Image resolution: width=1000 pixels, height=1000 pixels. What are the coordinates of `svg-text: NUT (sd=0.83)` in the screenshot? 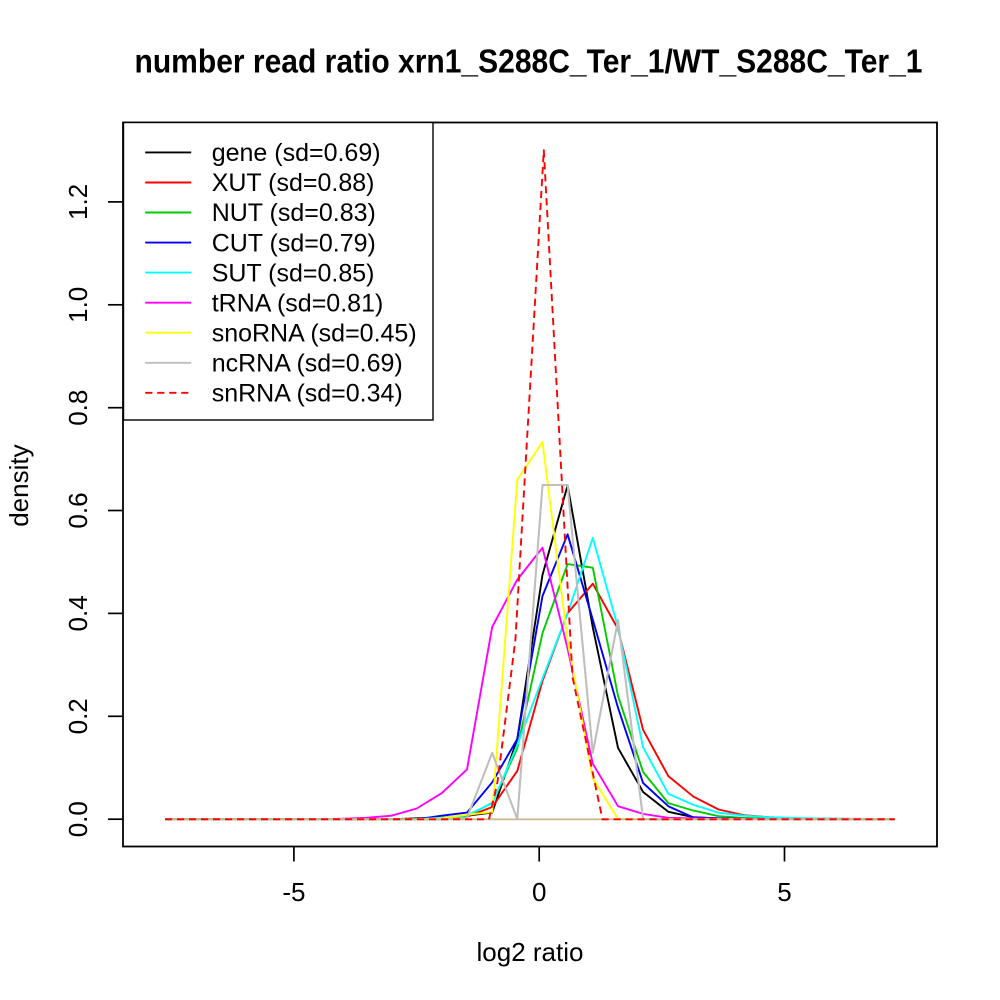 It's located at (294, 213).